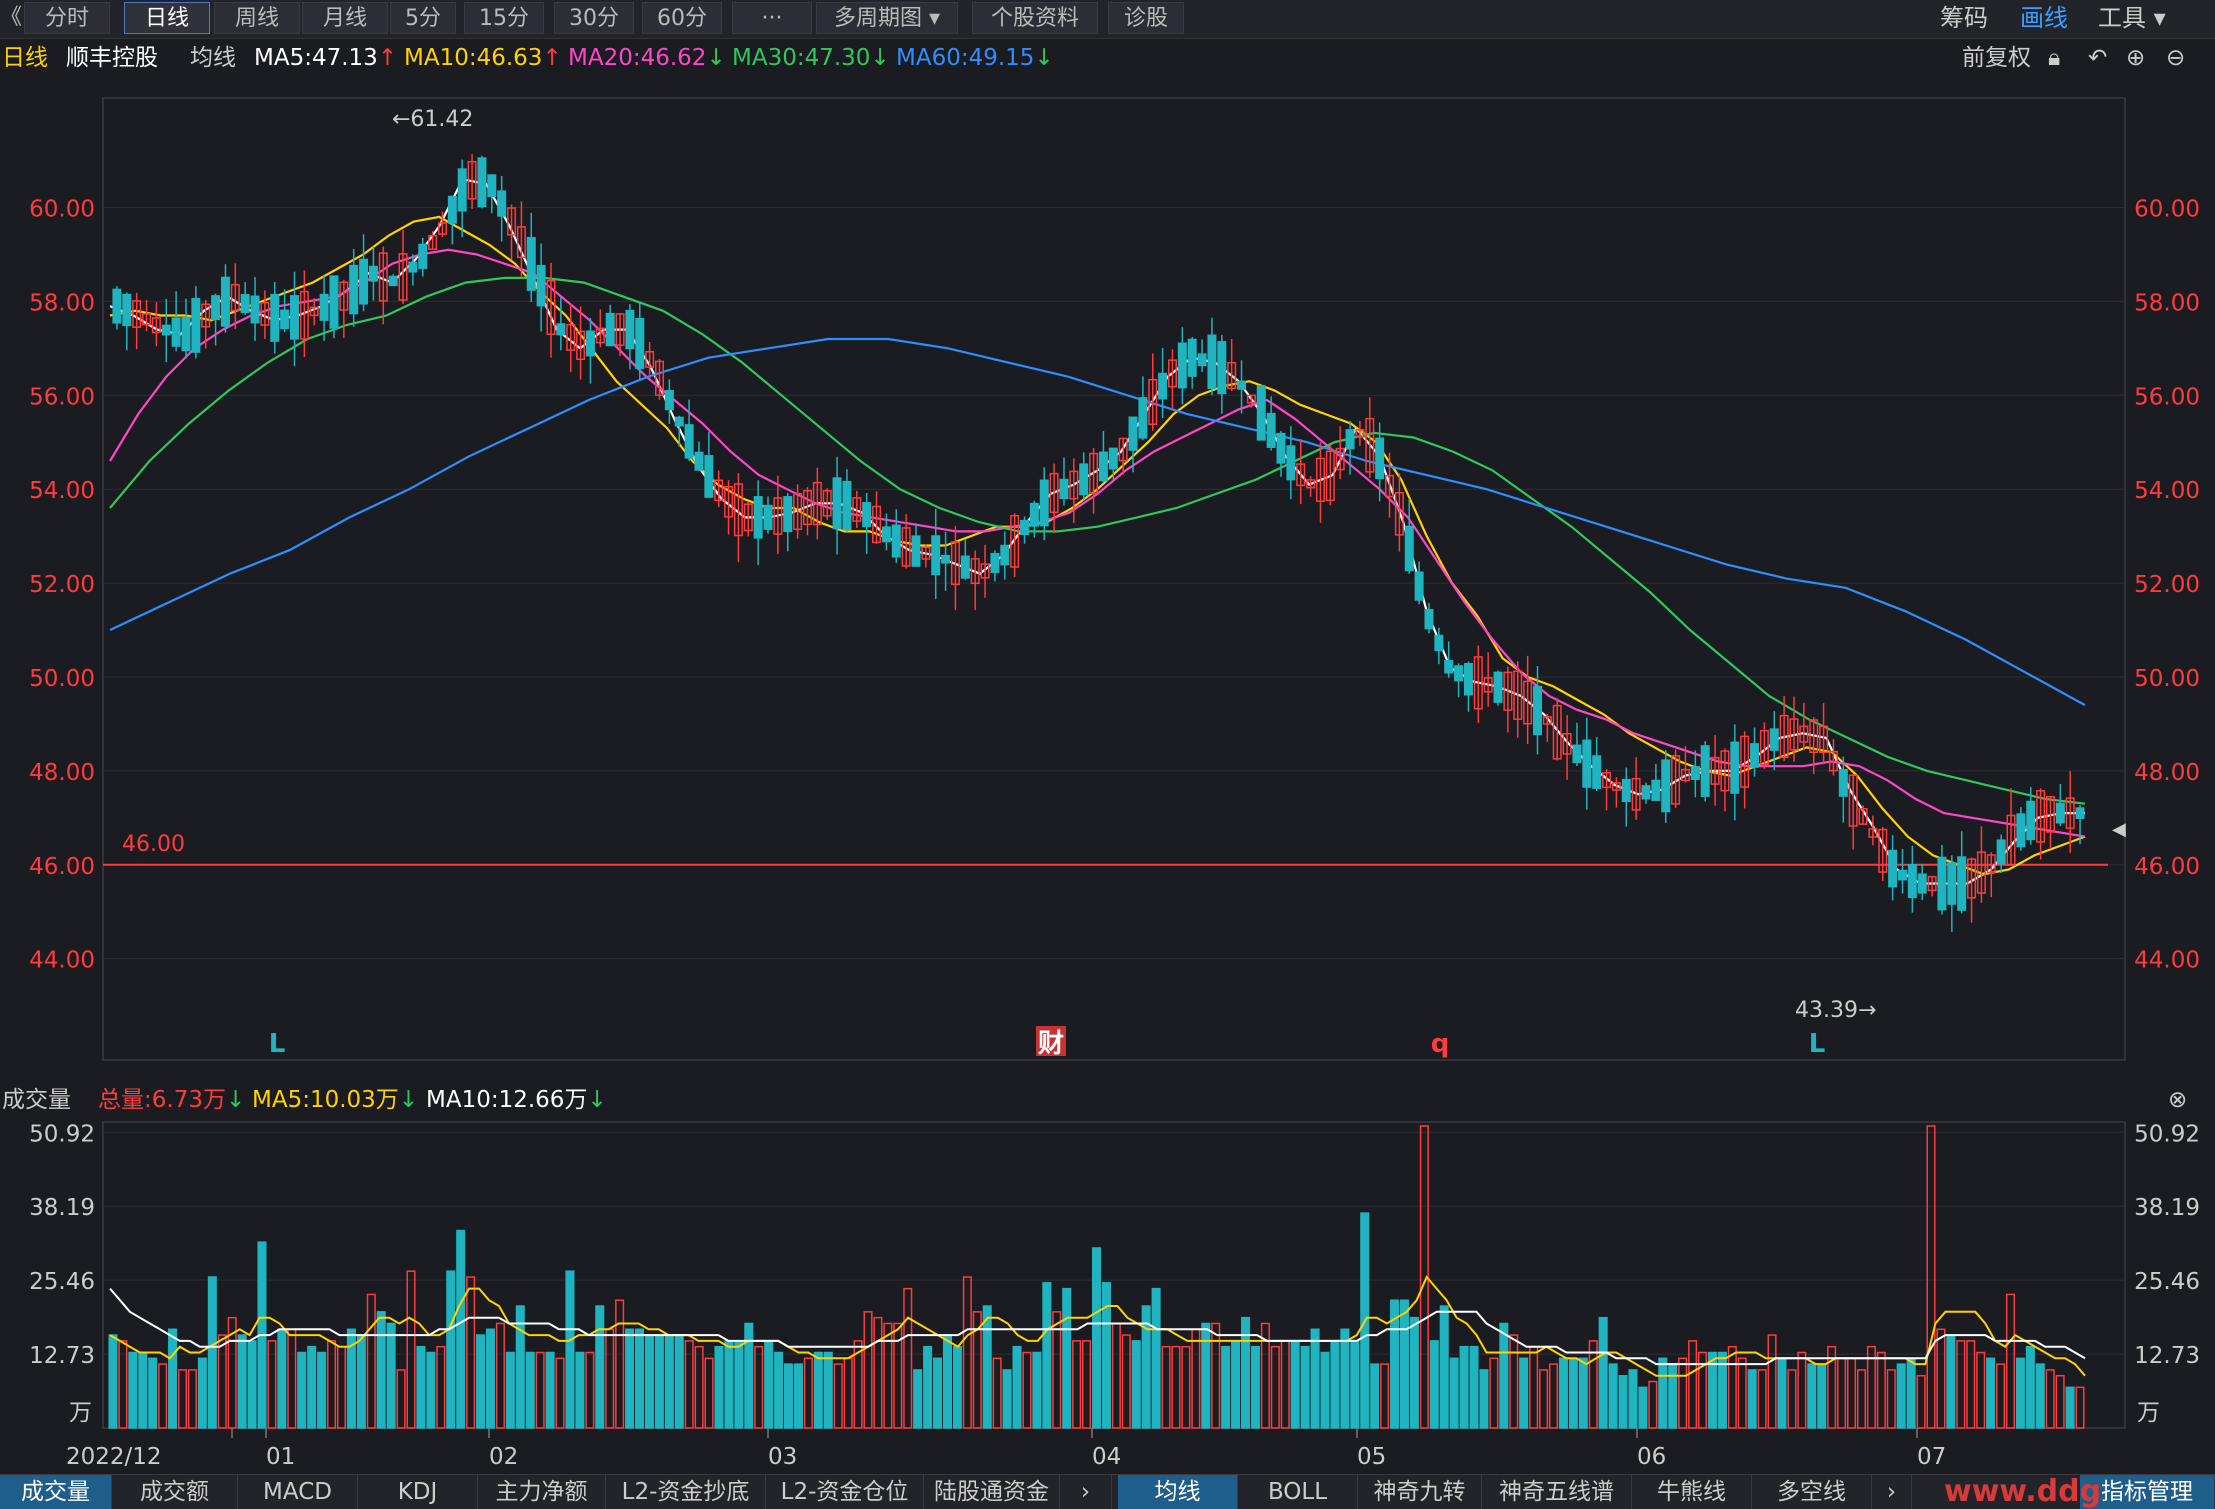  What do you see at coordinates (1146, 18) in the screenshot?
I see `diagnose-button: 诊股` at bounding box center [1146, 18].